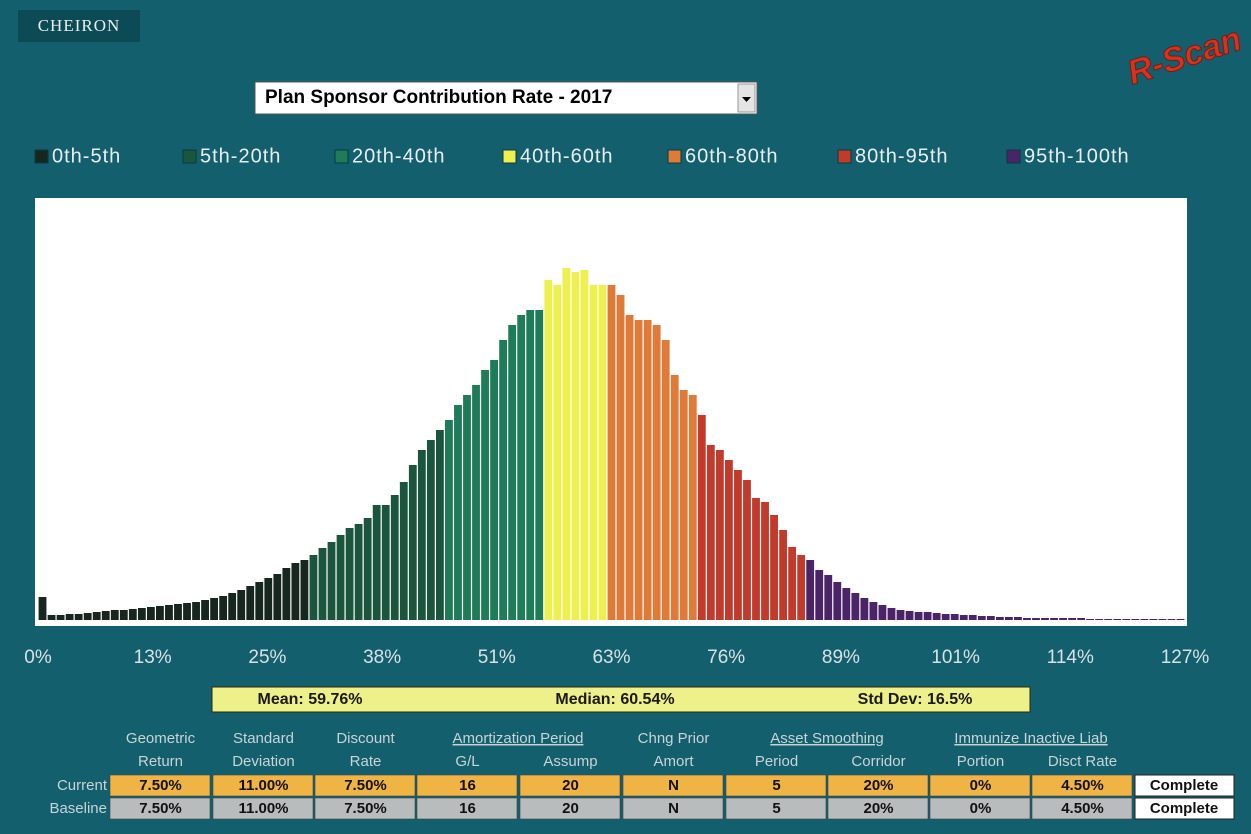  I want to click on dropdown-arrow, so click(746, 99).